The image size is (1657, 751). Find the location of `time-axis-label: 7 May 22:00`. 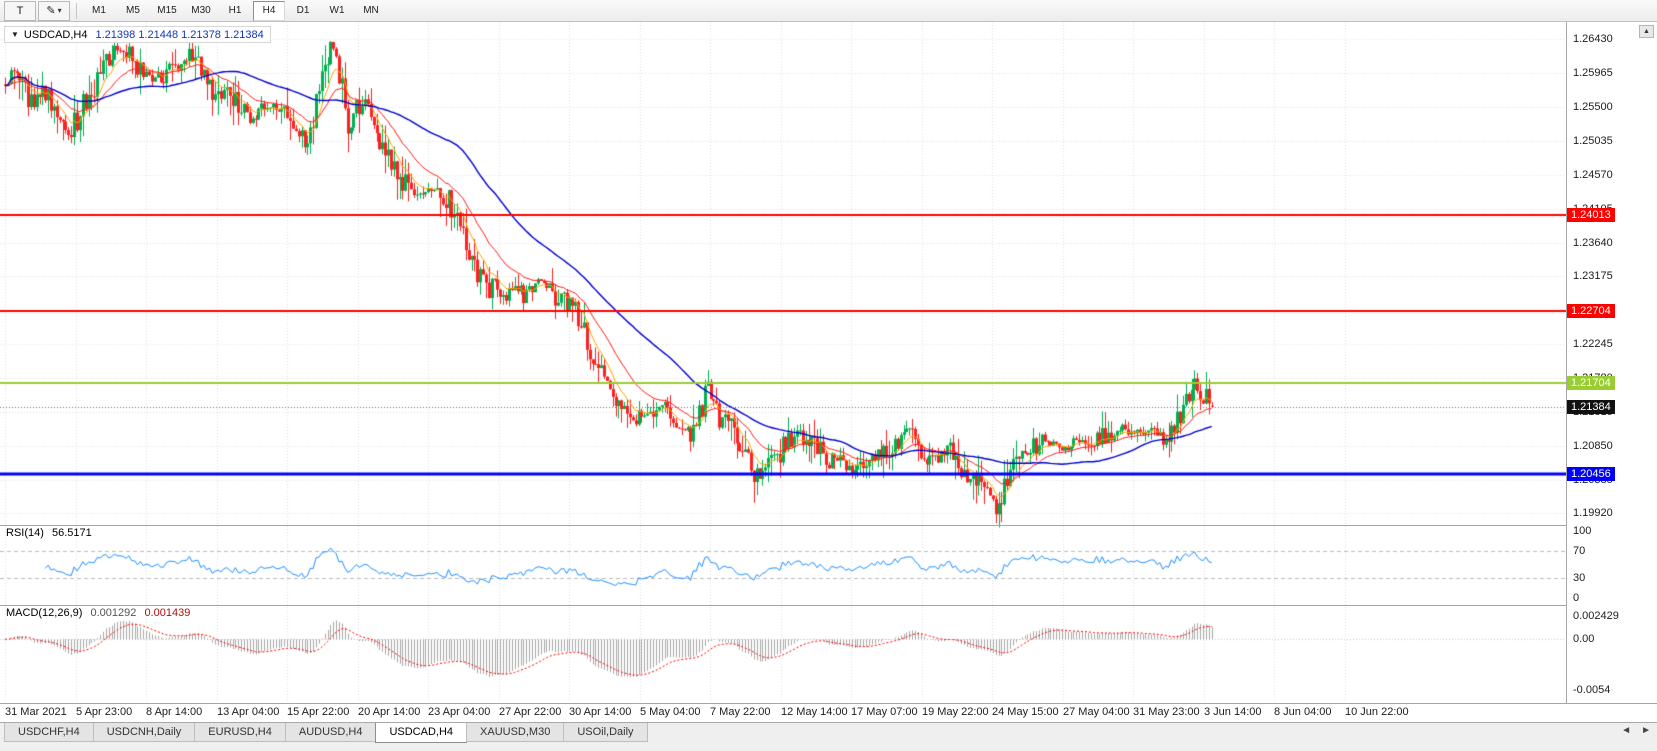

time-axis-label: 7 May 22:00 is located at coordinates (740, 712).